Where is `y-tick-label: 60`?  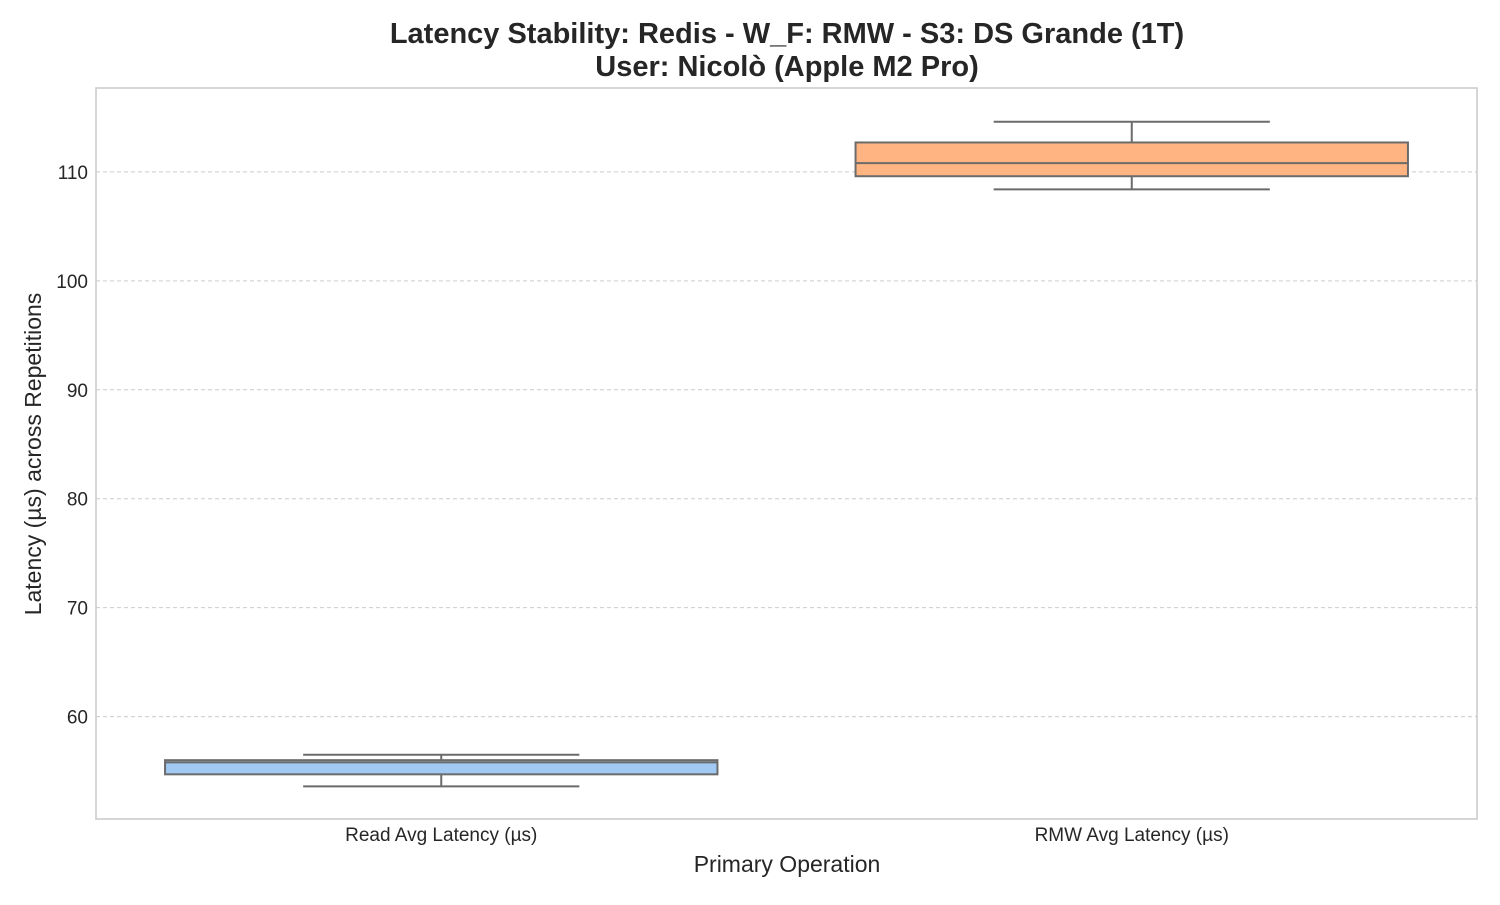
y-tick-label: 60 is located at coordinates (77, 718).